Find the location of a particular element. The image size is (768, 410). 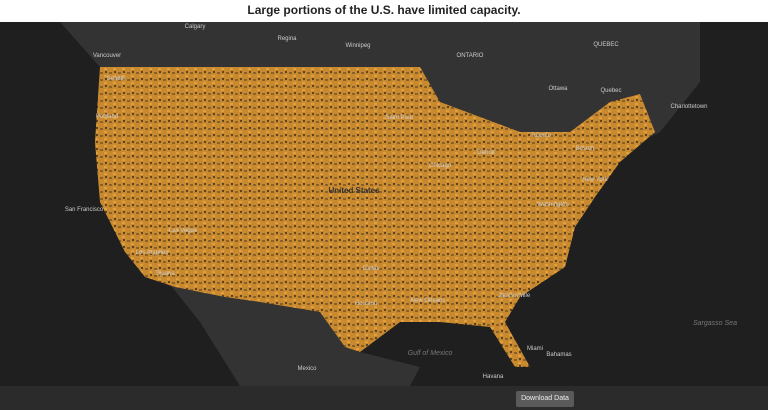

place-label: Jacksonville is located at coordinates (514, 296).